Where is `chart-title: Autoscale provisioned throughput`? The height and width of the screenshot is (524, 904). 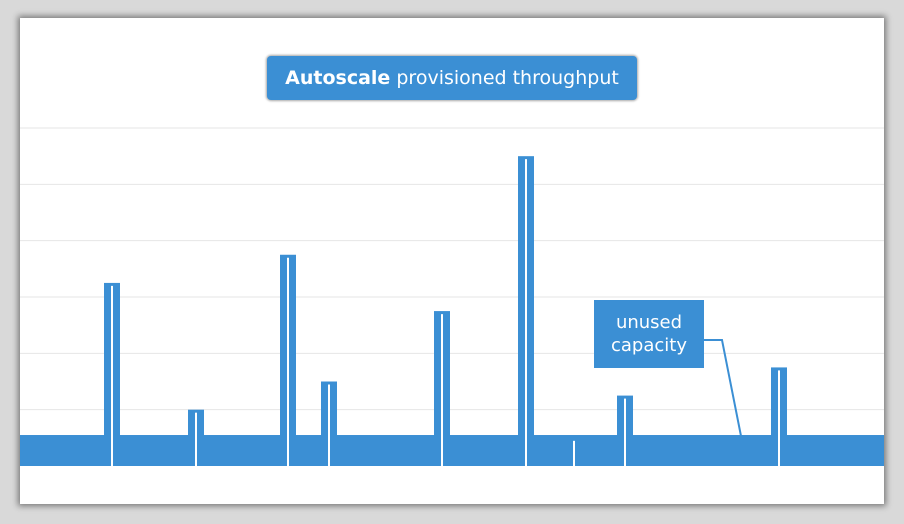 chart-title: Autoscale provisioned throughput is located at coordinates (452, 78).